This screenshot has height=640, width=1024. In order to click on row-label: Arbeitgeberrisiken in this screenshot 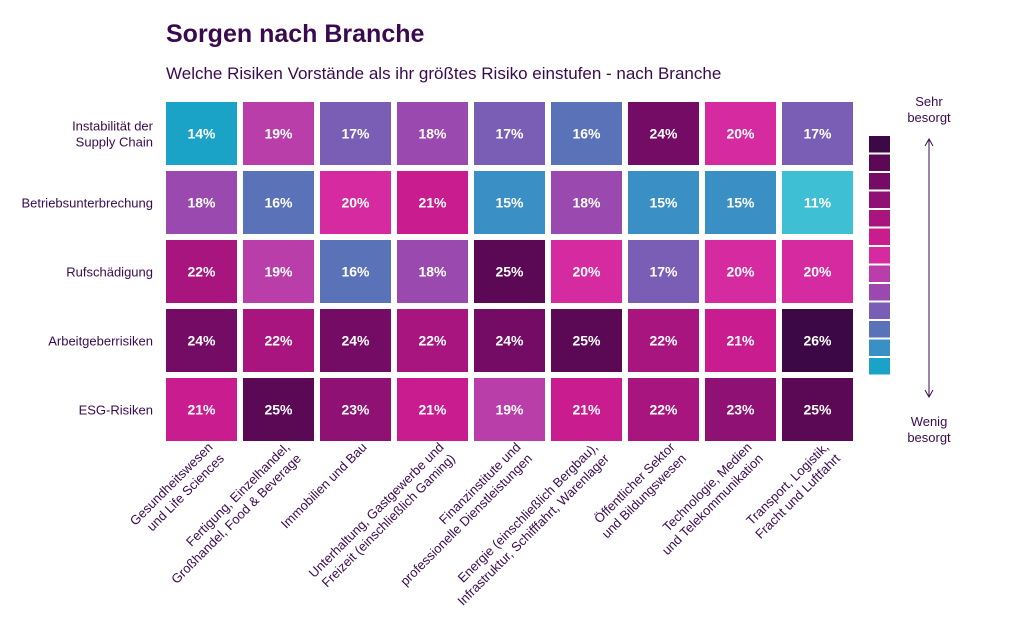, I will do `click(100, 341)`.